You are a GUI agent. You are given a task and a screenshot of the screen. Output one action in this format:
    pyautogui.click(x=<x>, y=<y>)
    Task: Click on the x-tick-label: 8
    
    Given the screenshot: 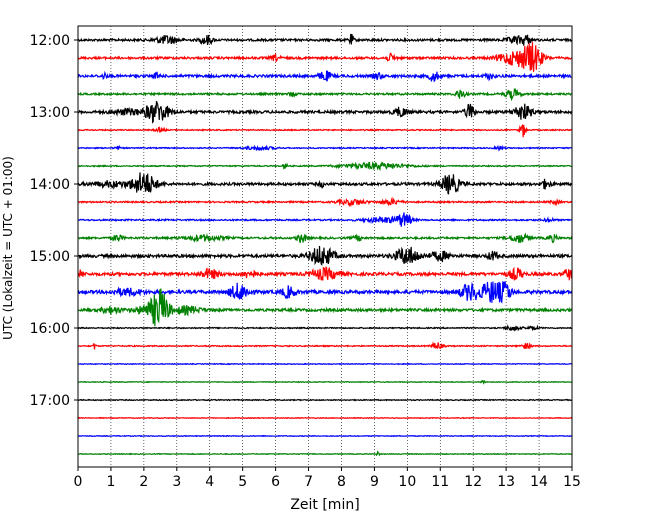 What is the action you would take?
    pyautogui.click(x=341, y=482)
    